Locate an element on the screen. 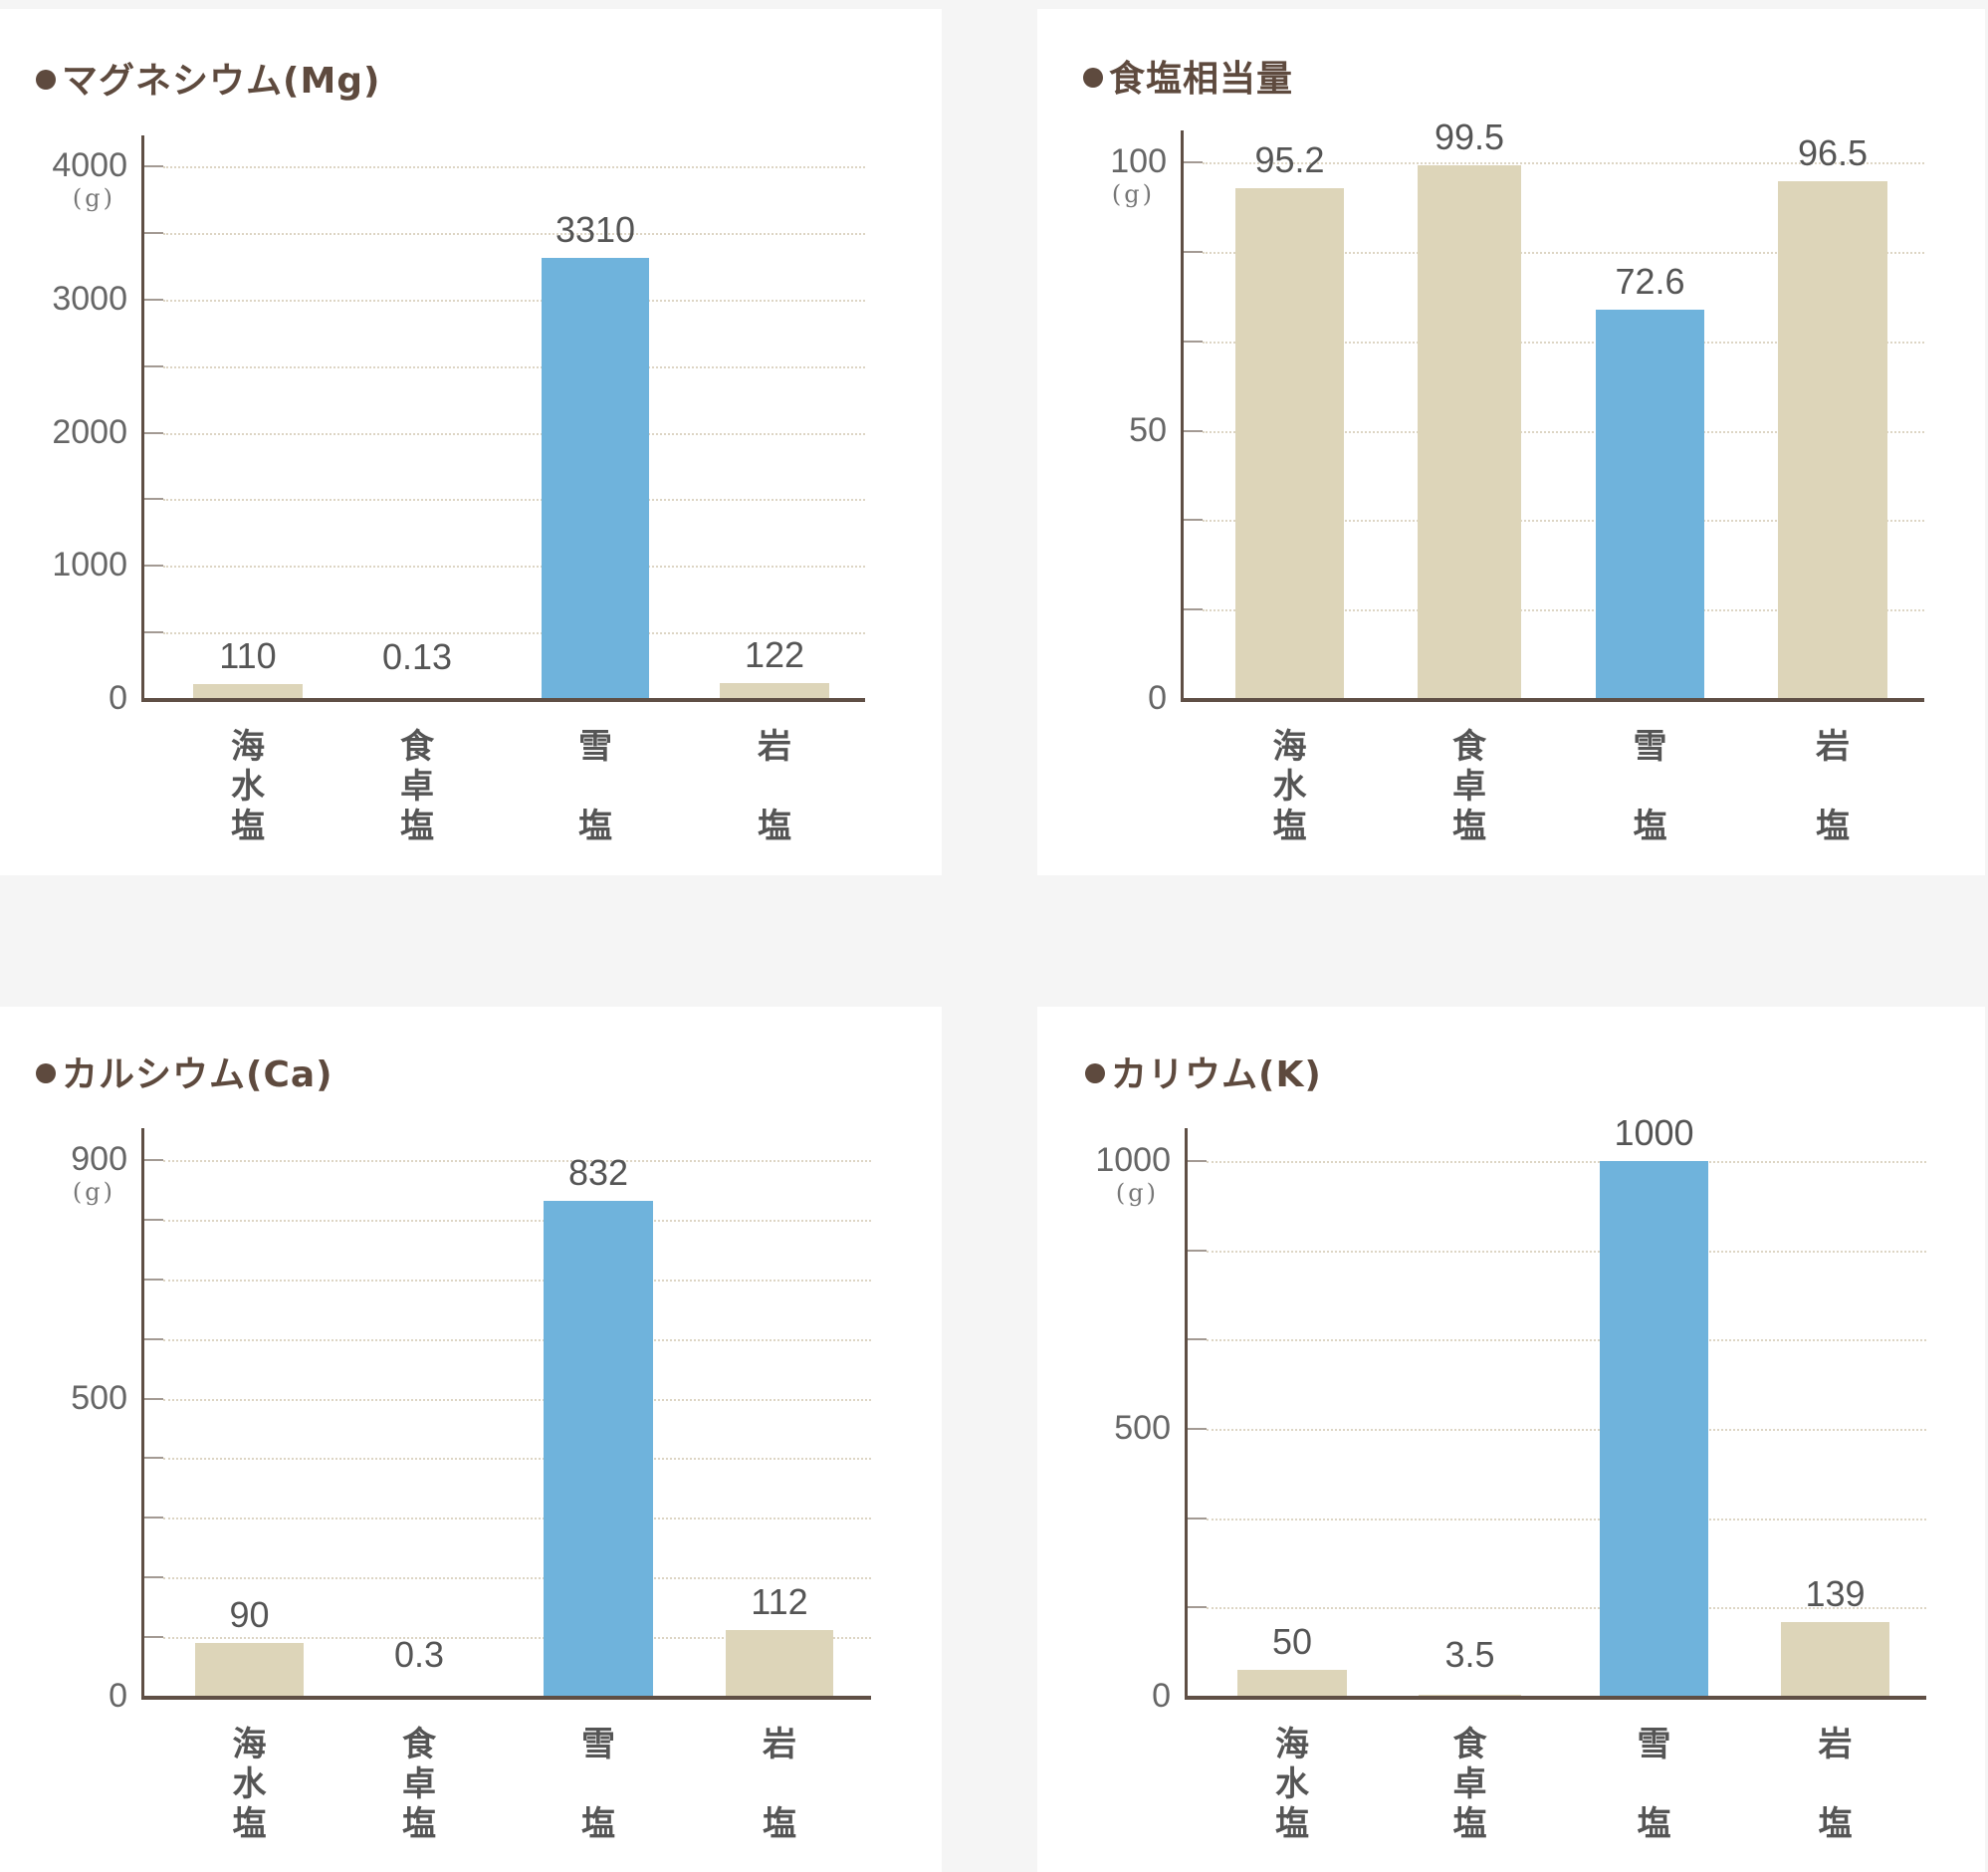 The height and width of the screenshot is (1872, 1988). data-label: 122 is located at coordinates (774, 654).